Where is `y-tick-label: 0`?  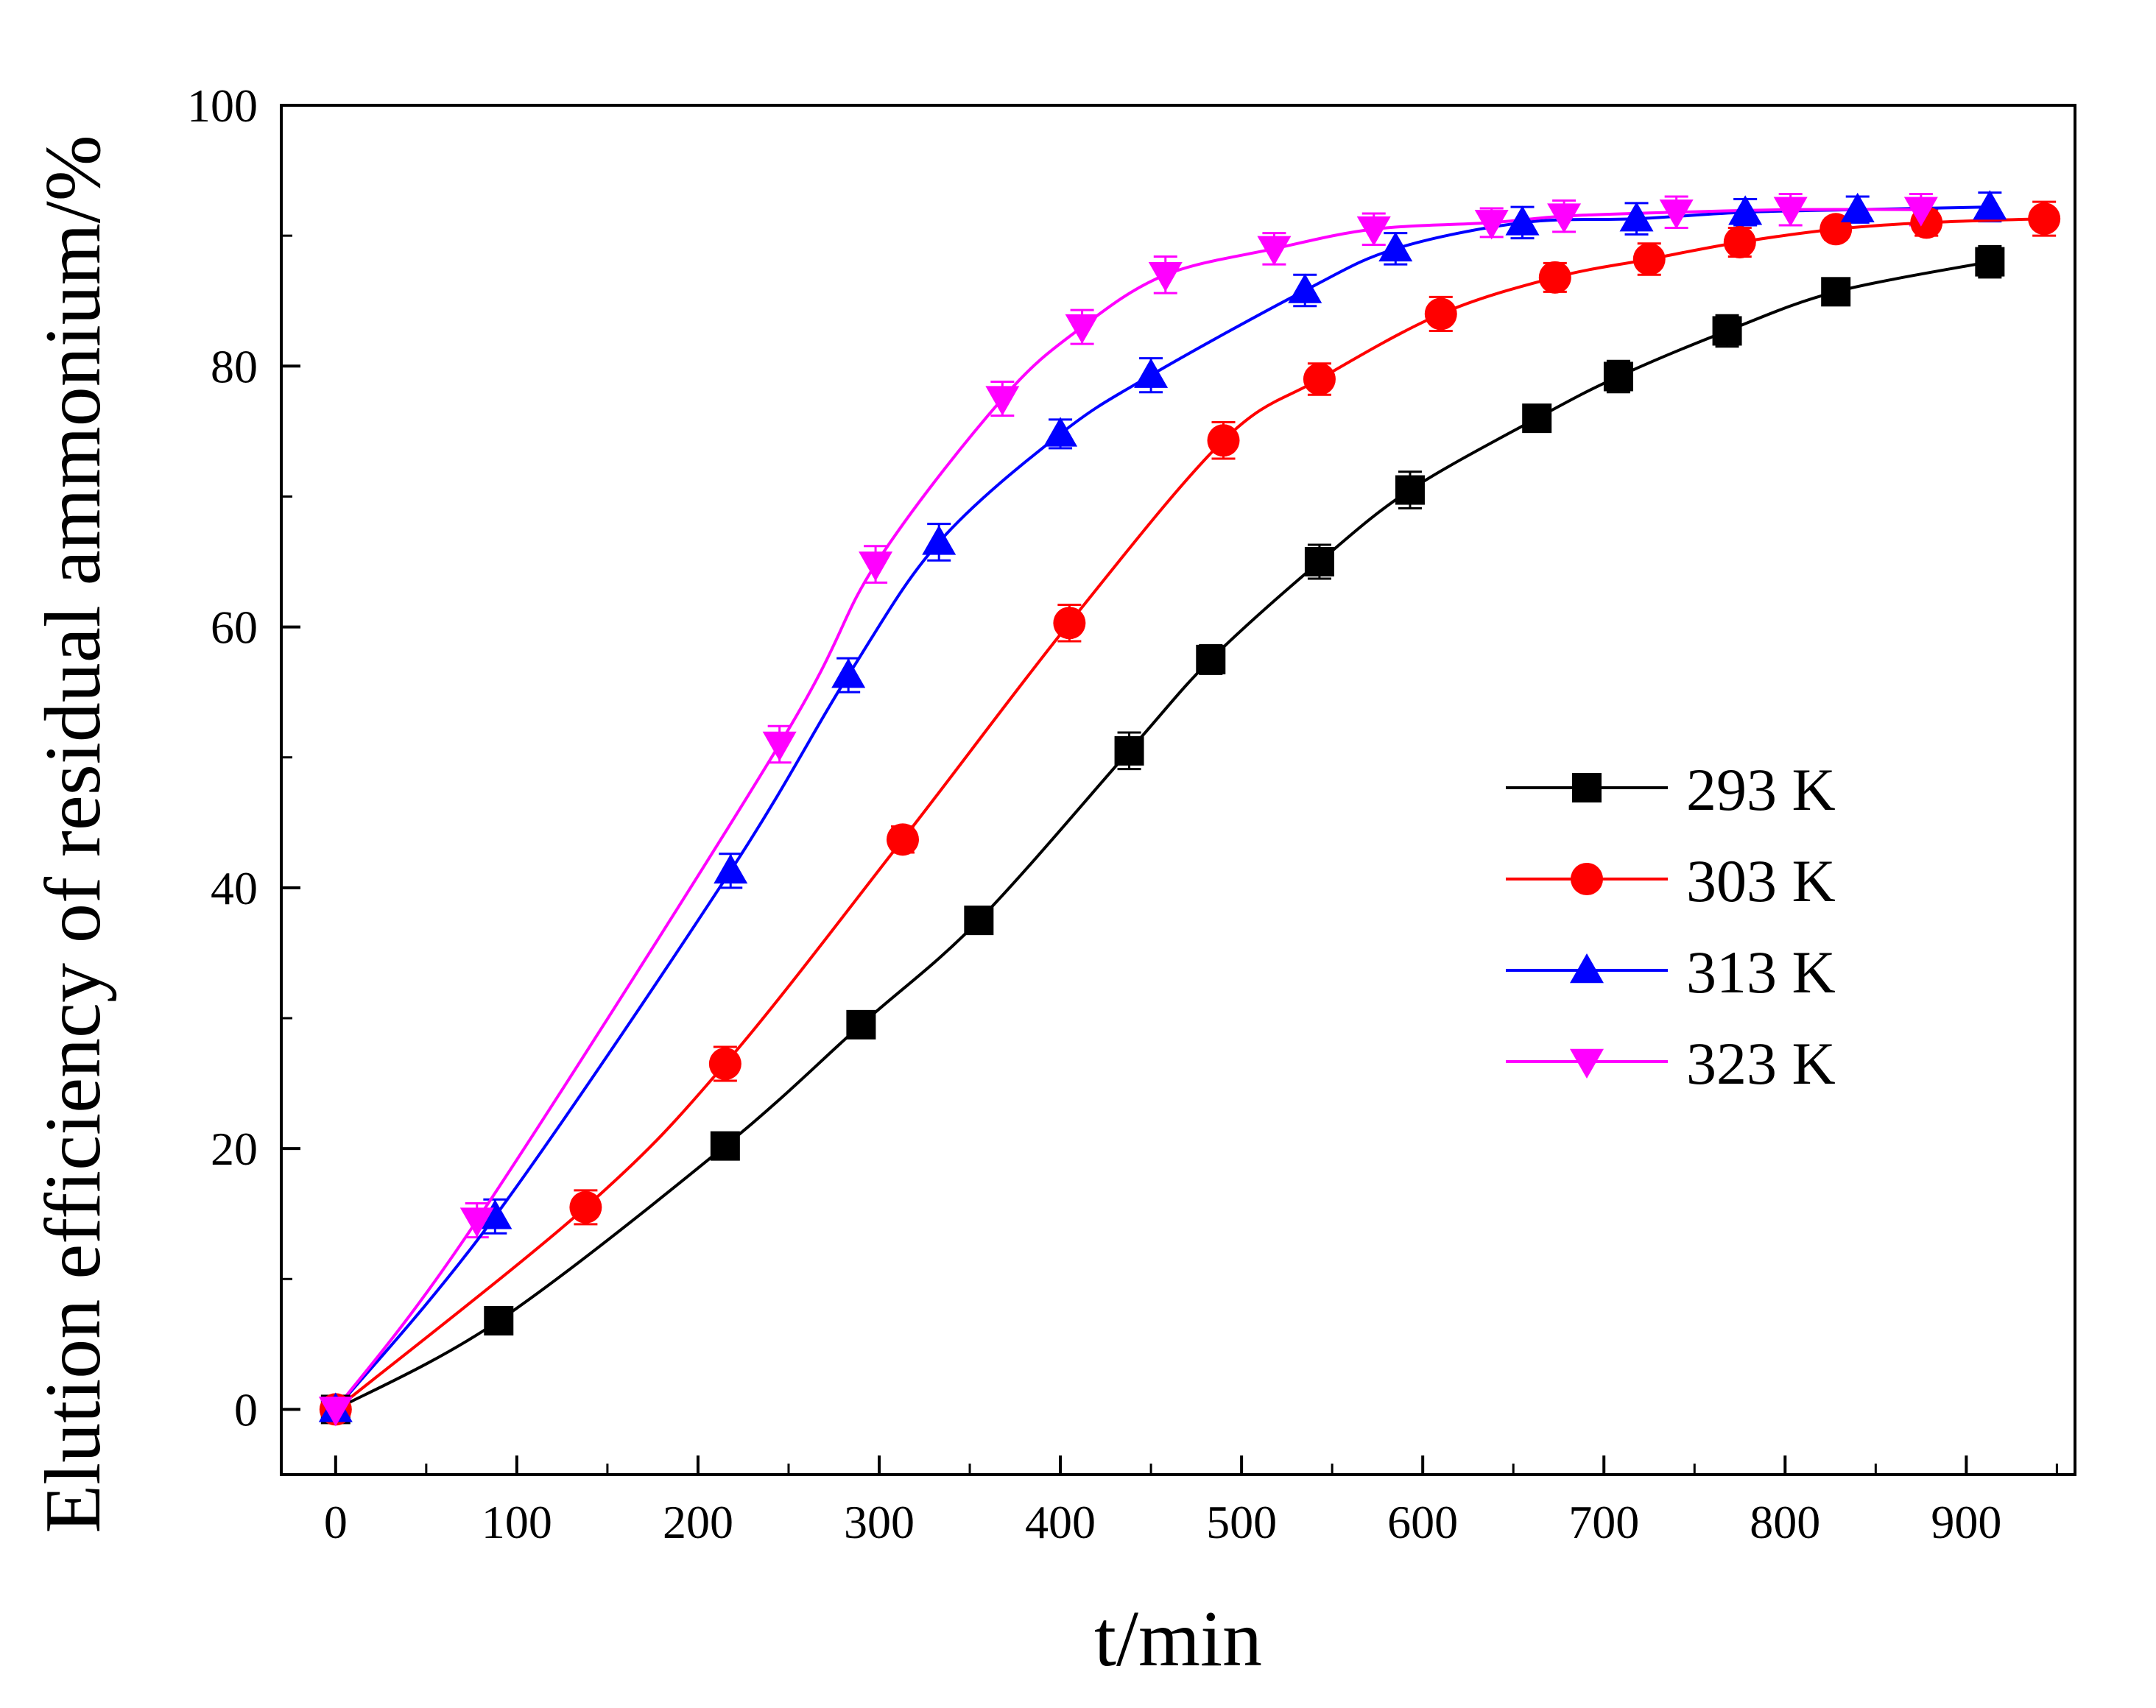 y-tick-label: 0 is located at coordinates (246, 1409).